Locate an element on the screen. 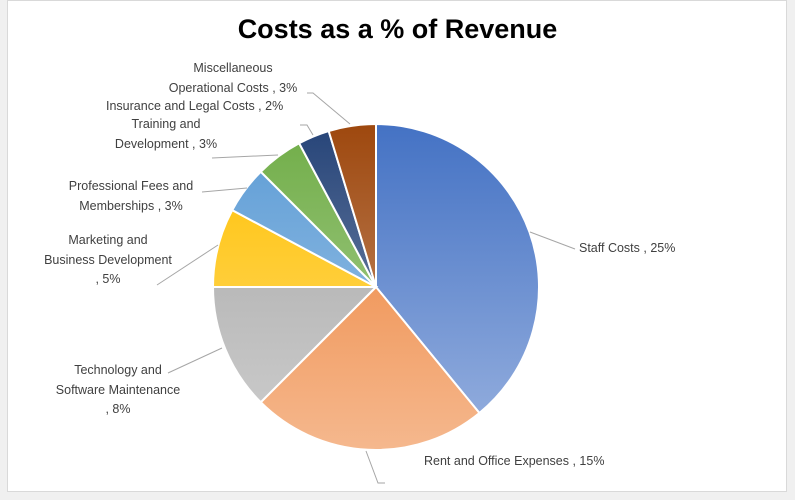  pie-slice-staff-costs is located at coordinates (457, 268).